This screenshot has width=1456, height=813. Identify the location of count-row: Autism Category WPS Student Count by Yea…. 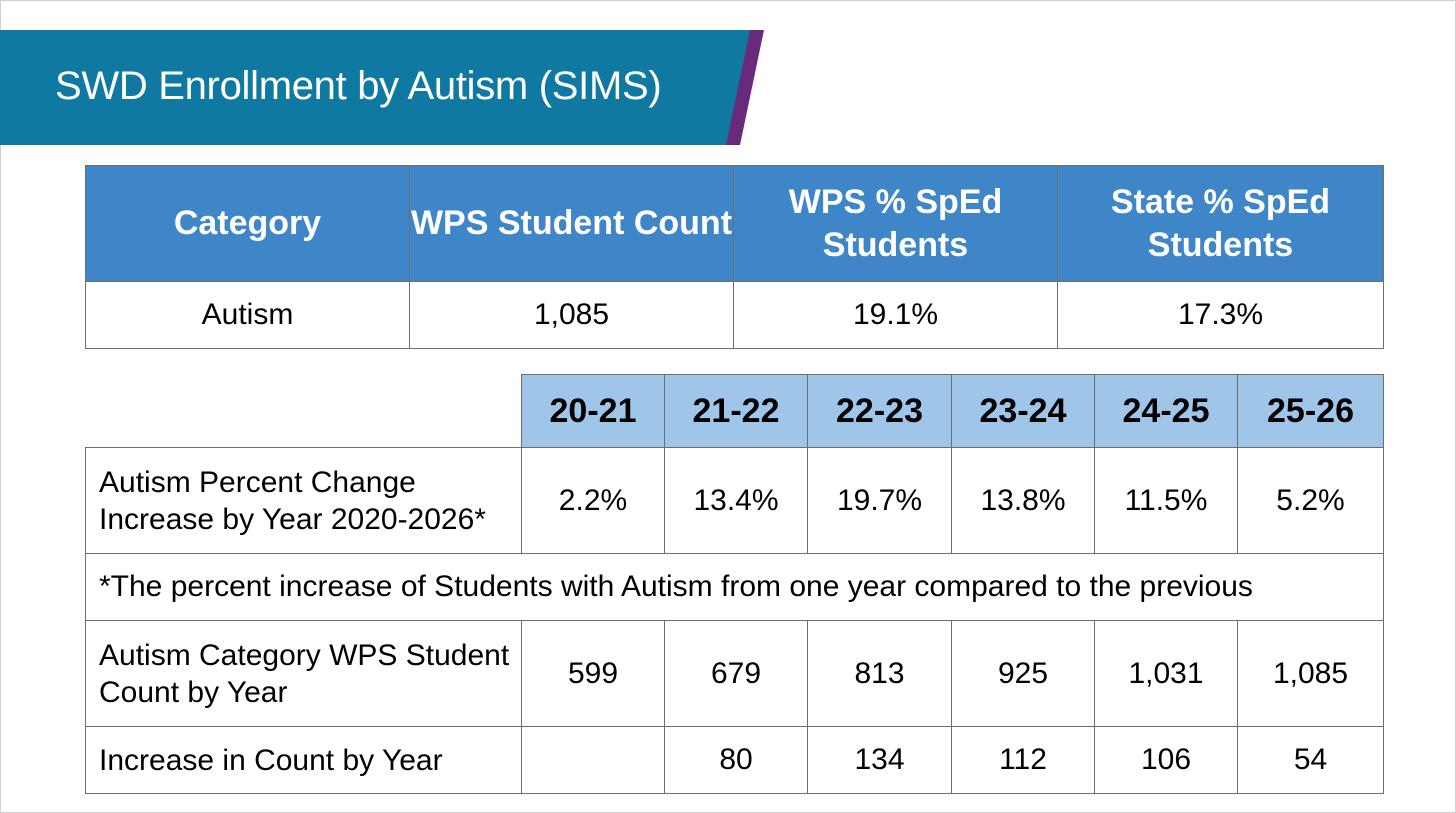
(734, 673).